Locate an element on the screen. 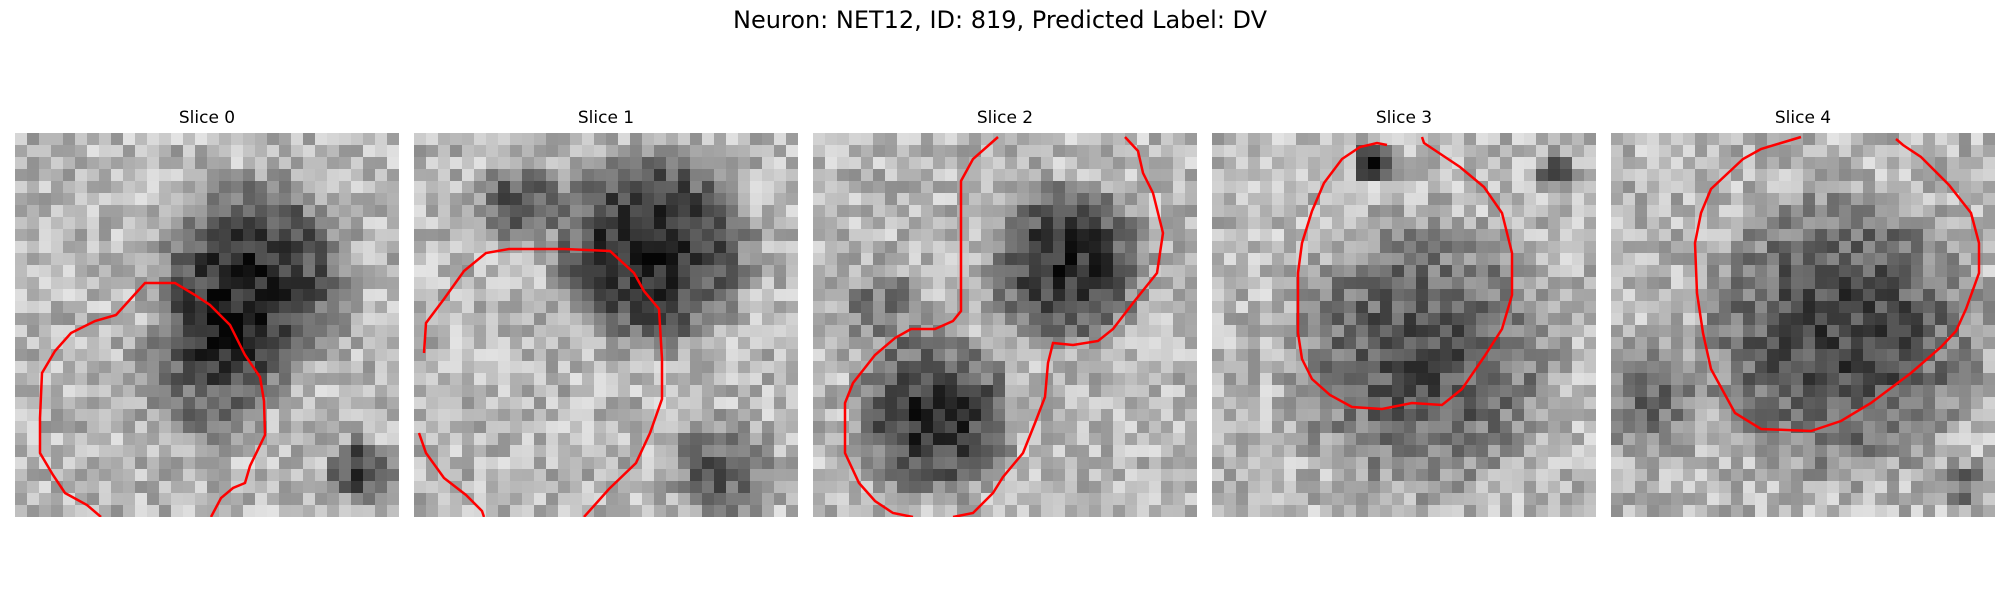  slice-4-contour is located at coordinates (1837, 284).